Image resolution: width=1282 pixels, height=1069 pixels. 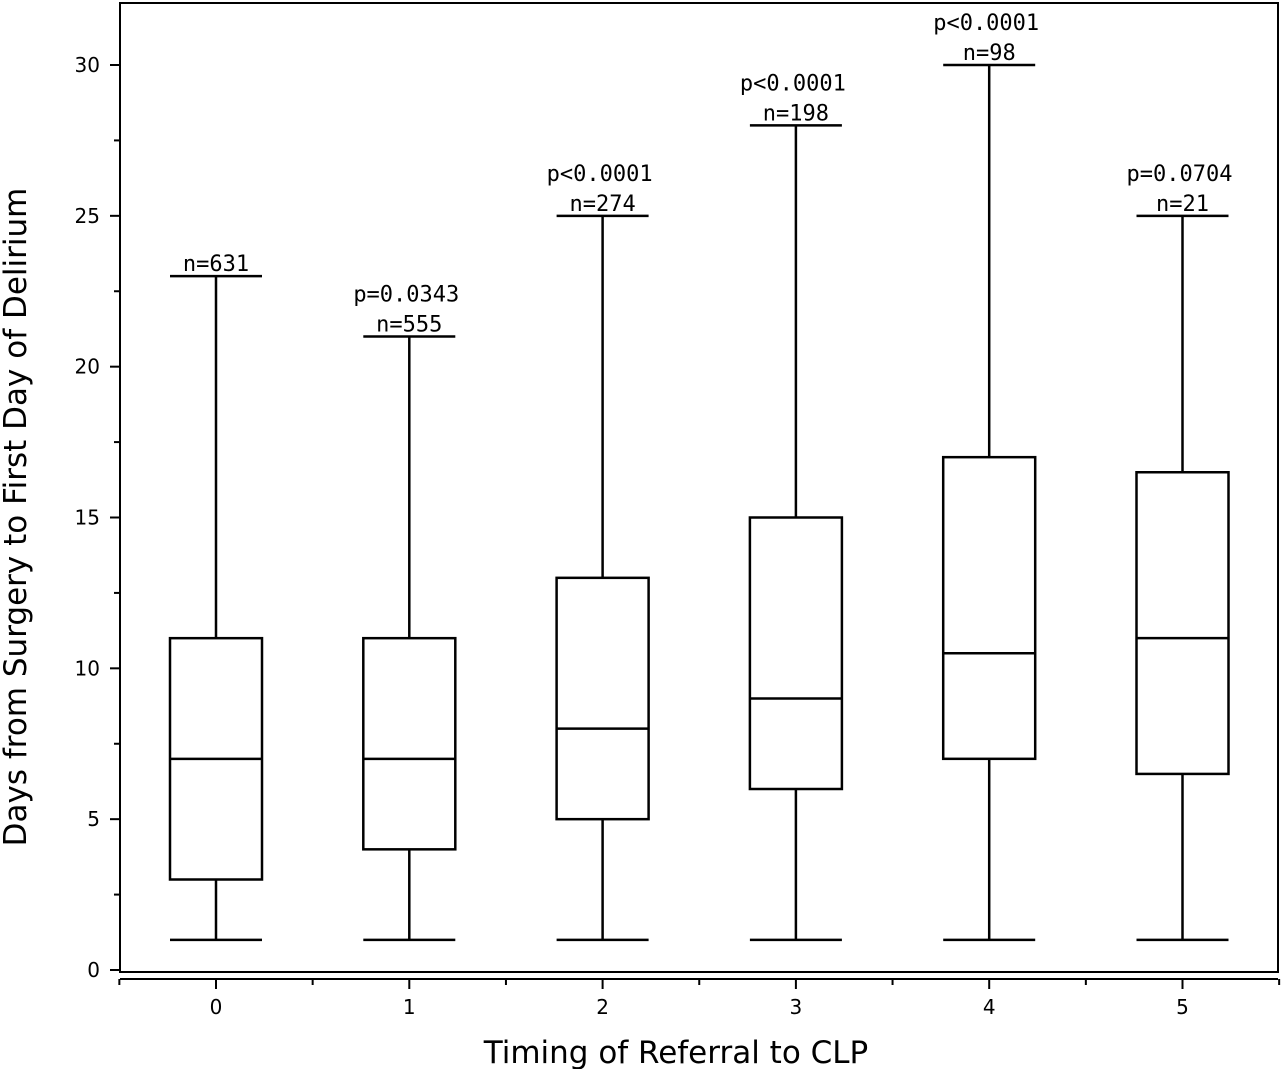 What do you see at coordinates (1182, 1007) in the screenshot?
I see `x-tick-label: 5` at bounding box center [1182, 1007].